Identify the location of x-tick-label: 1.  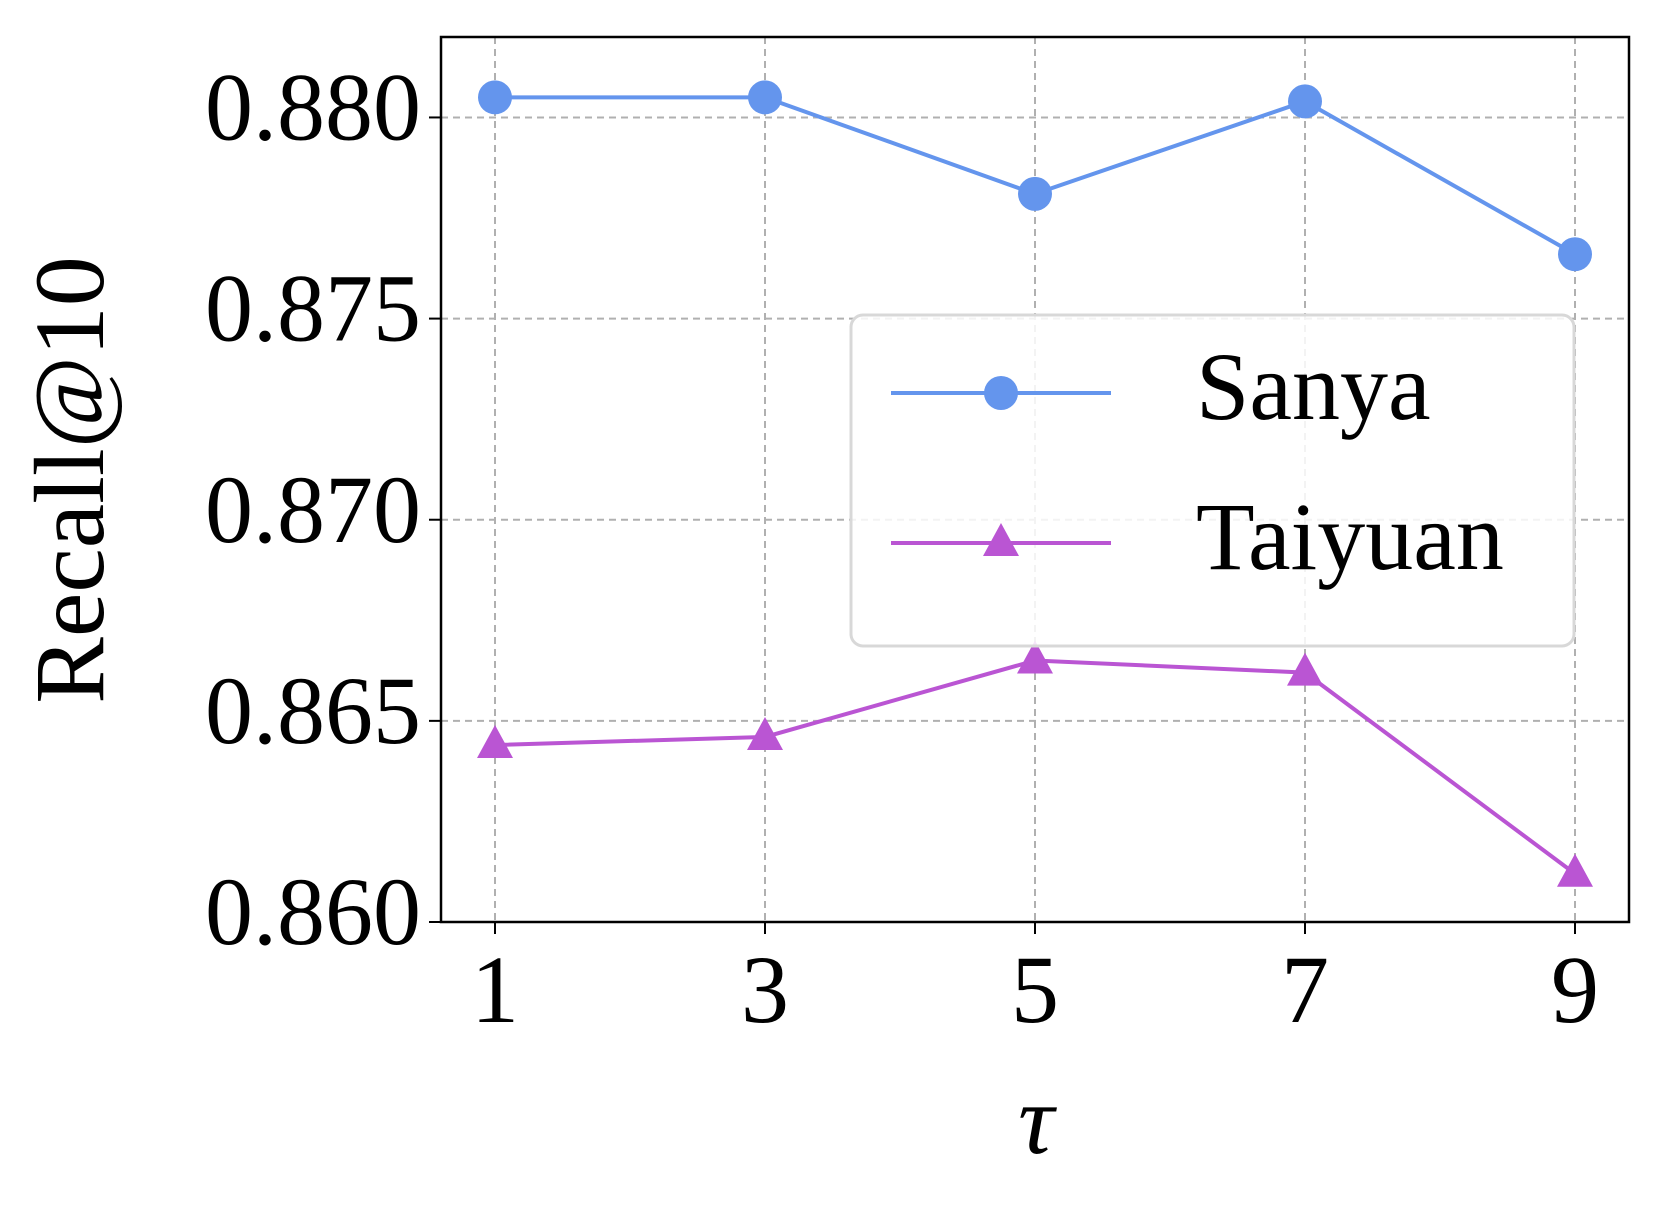
(495, 989).